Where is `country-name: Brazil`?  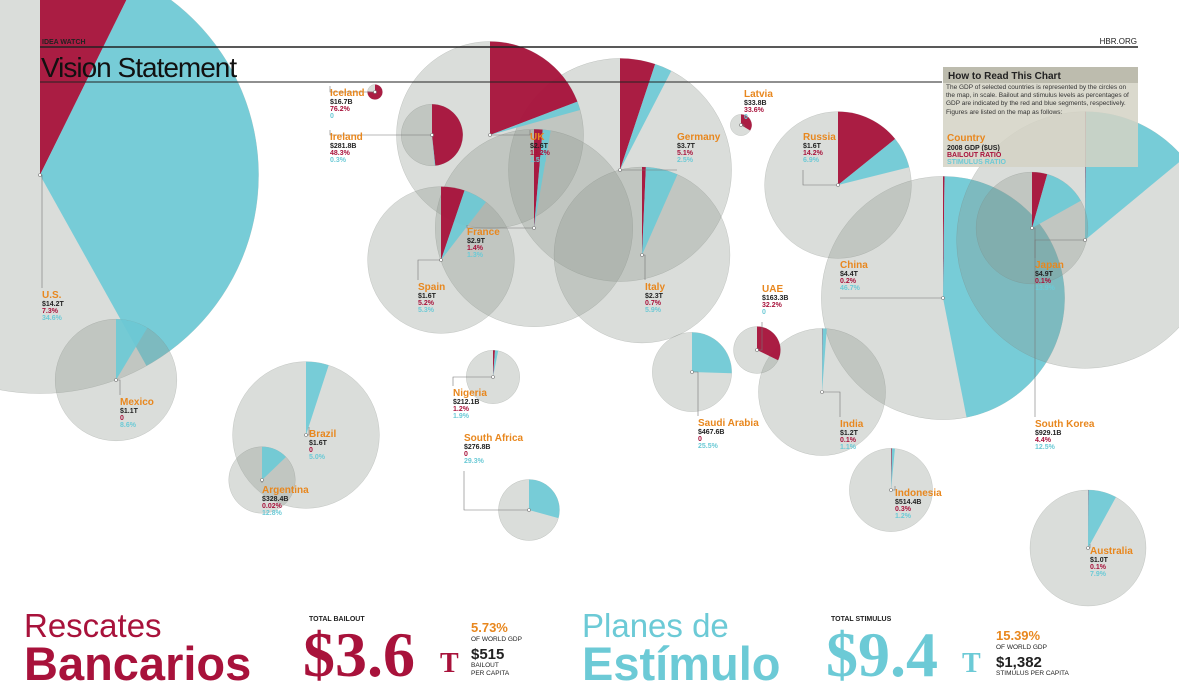 country-name: Brazil is located at coordinates (322, 434).